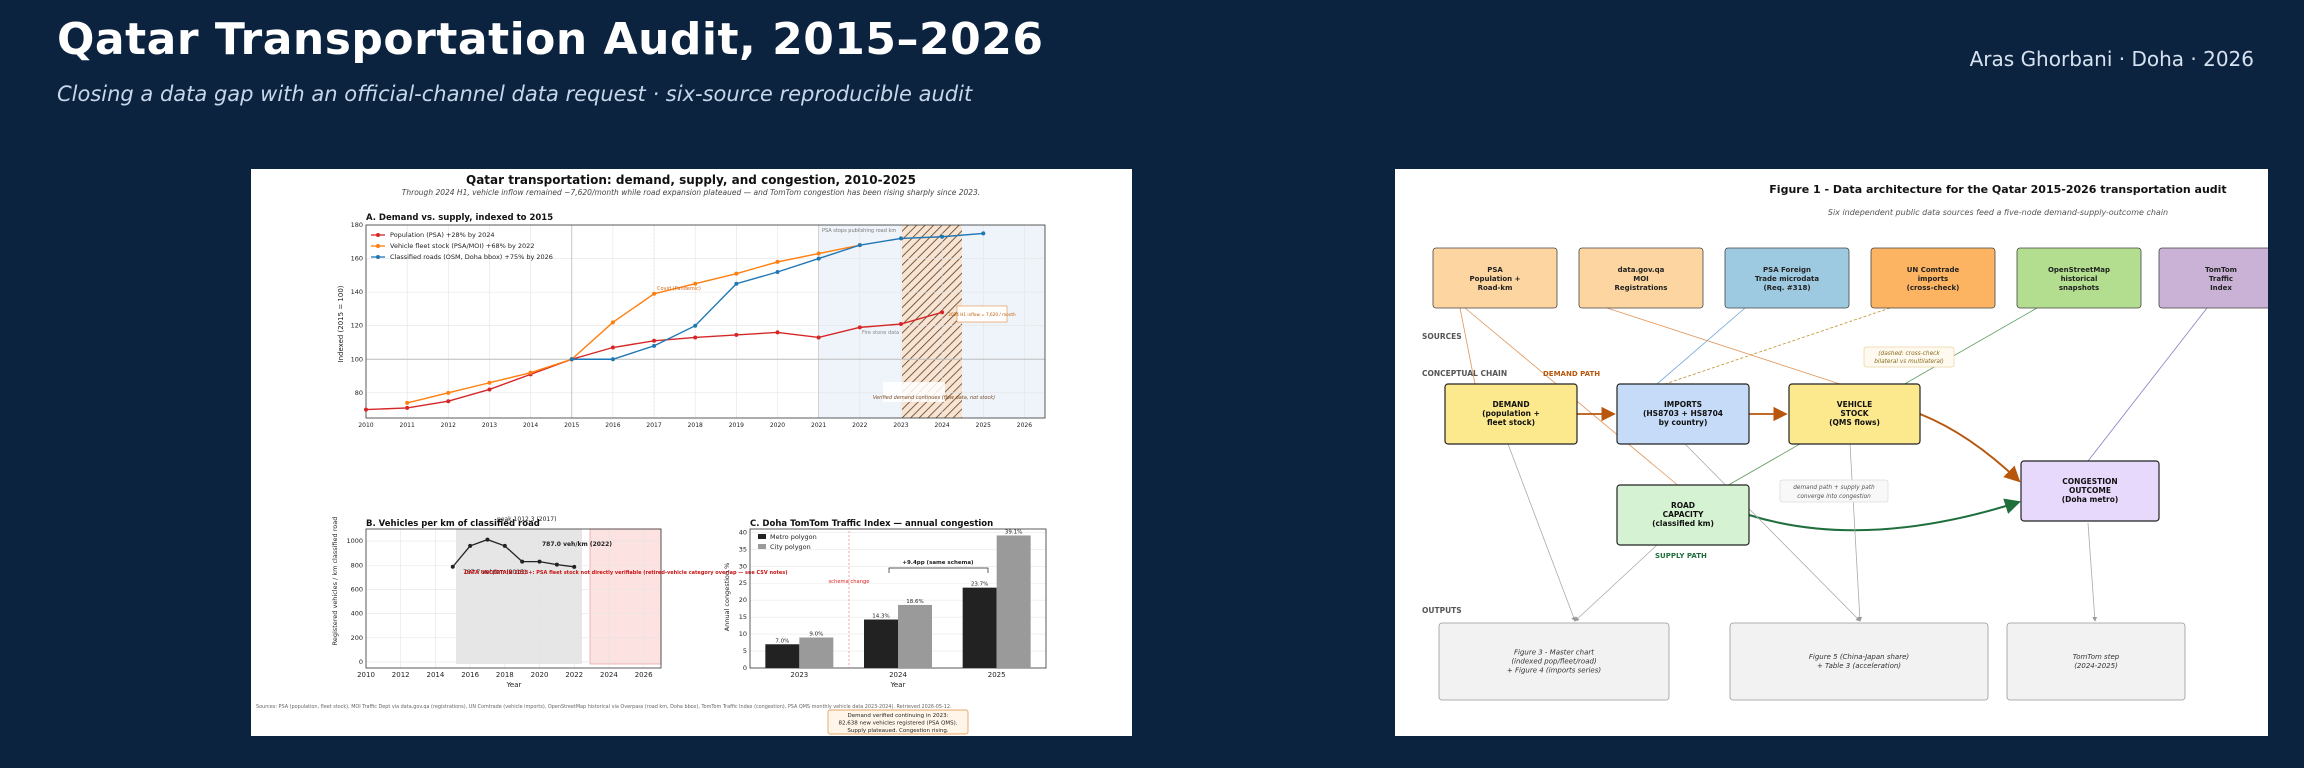  I want to click on chart-a-xtick-label: 2023, so click(900, 425).